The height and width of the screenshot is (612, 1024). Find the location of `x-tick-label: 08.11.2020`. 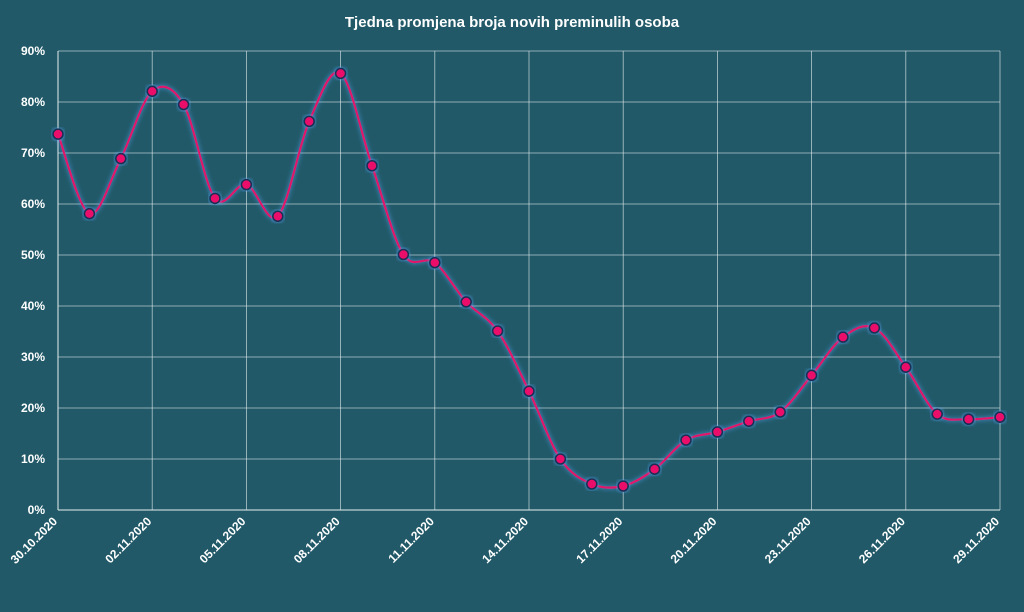

x-tick-label: 08.11.2020 is located at coordinates (317, 540).